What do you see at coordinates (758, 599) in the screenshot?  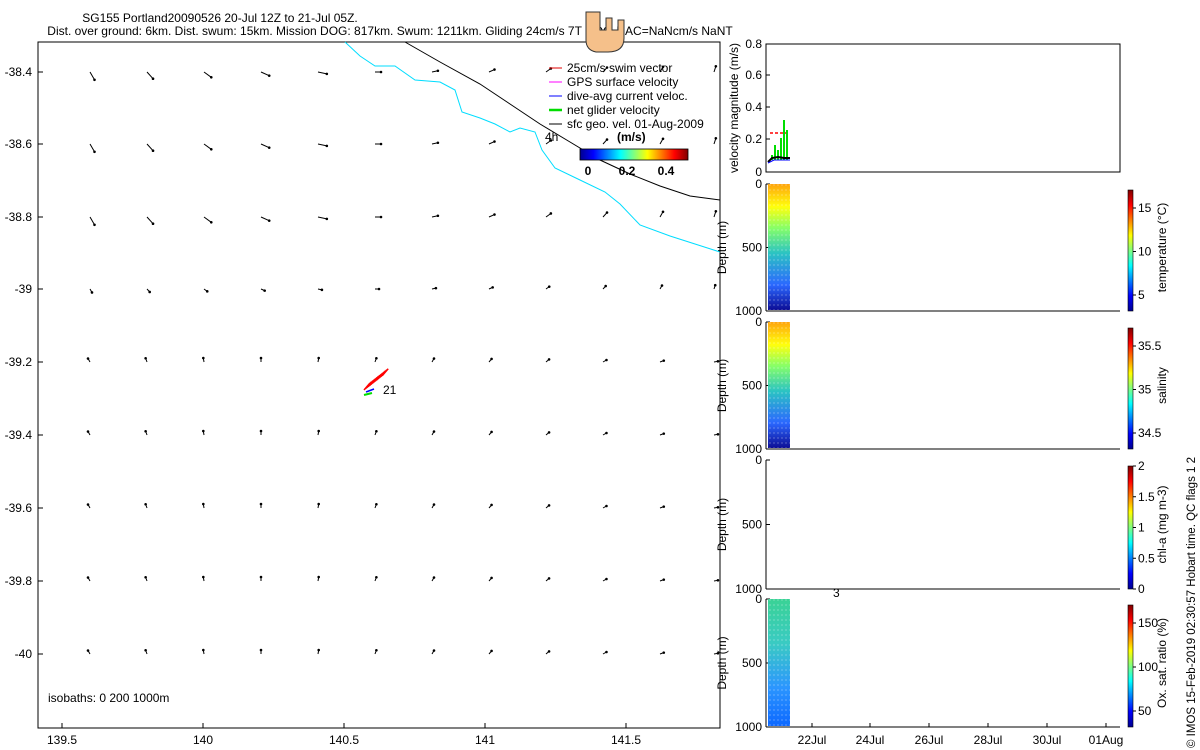 I see `depth-tick-label: 0` at bounding box center [758, 599].